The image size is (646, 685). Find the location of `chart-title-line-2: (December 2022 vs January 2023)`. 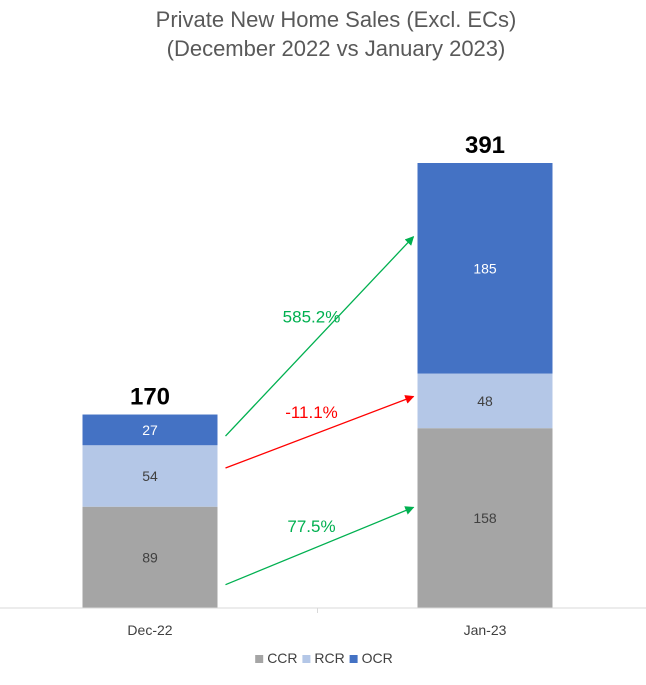

chart-title-line-2: (December 2022 vs January 2023) is located at coordinates (336, 48).